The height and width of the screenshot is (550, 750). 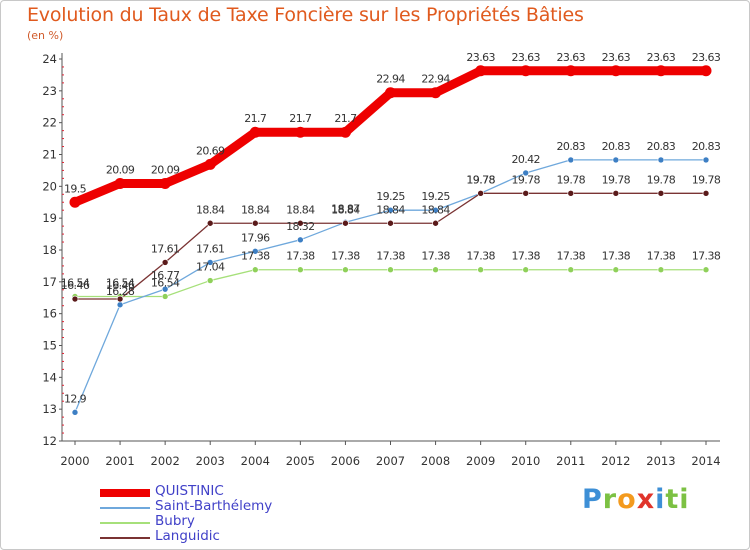 What do you see at coordinates (49, 377) in the screenshot?
I see `y-tick-label: 14` at bounding box center [49, 377].